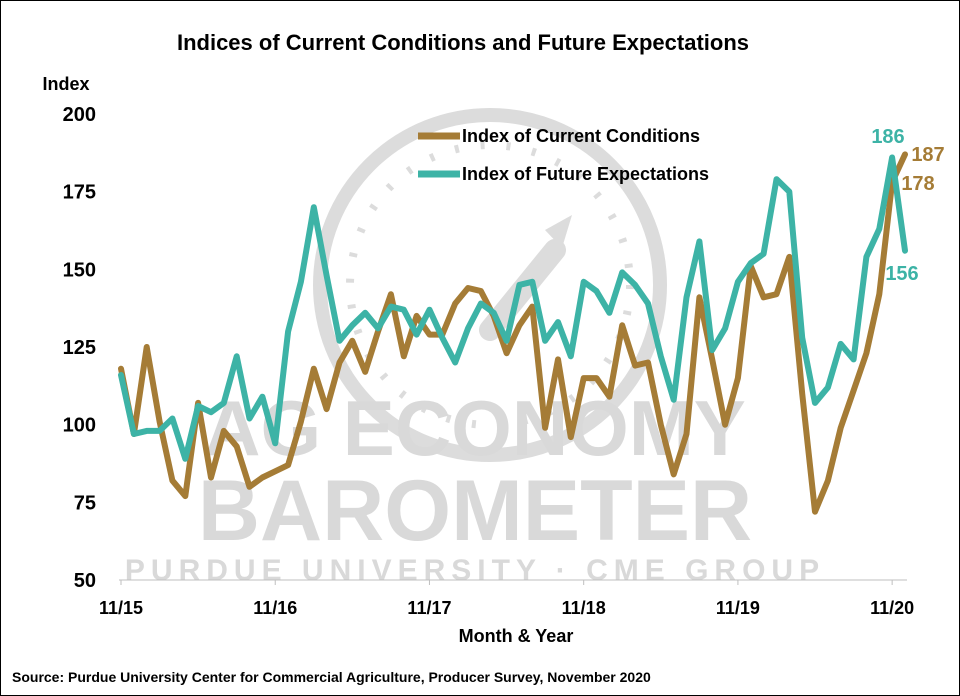 Image resolution: width=960 pixels, height=696 pixels. What do you see at coordinates (475, 570) in the screenshot?
I see `watermark-line3: PURDUE UNIVERSITY · CME GROUP` at bounding box center [475, 570].